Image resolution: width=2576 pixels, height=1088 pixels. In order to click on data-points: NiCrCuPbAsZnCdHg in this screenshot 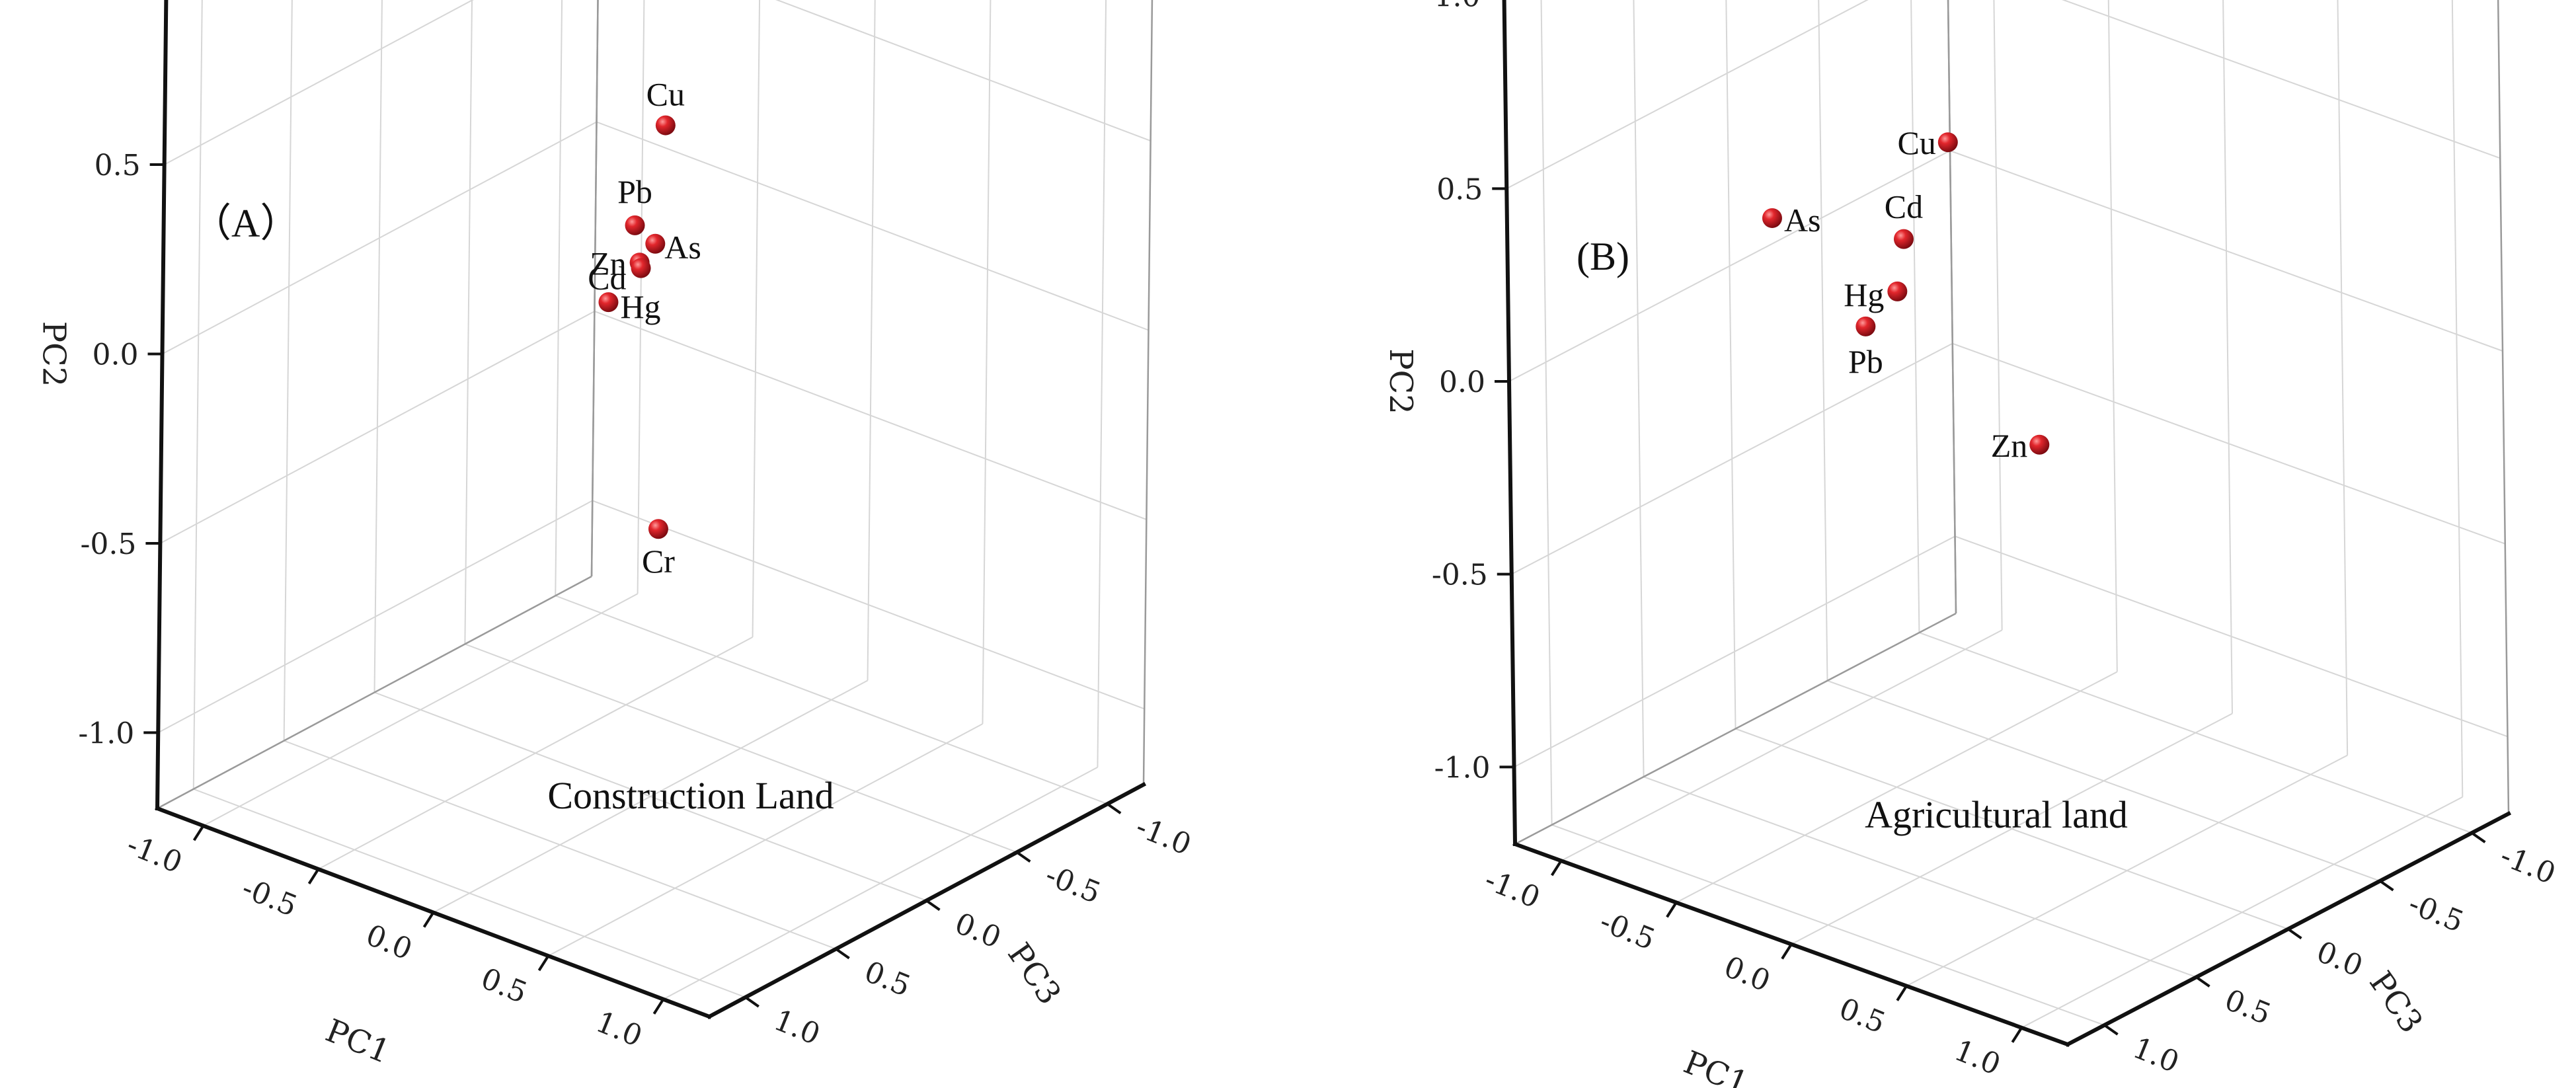, I will do `click(644, 328)`.